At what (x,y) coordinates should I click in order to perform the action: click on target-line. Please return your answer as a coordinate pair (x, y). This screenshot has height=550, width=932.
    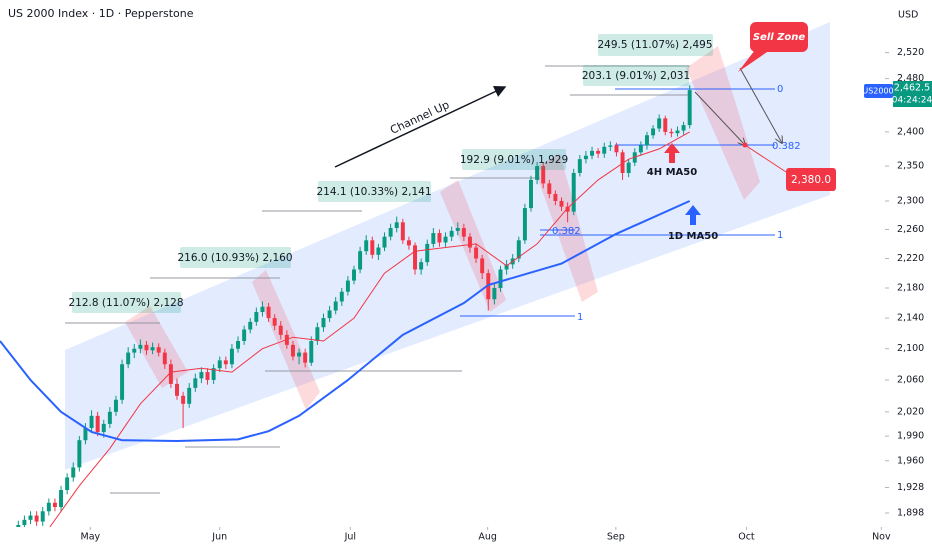
    Looking at the image, I should click on (765, 158).